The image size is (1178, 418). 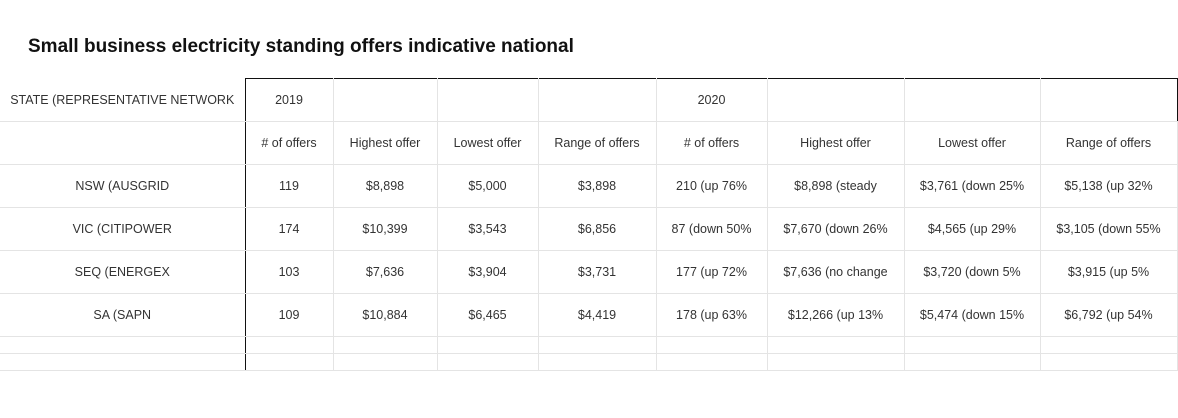 I want to click on state-cell: NSW (AUSGRID, so click(x=123, y=186).